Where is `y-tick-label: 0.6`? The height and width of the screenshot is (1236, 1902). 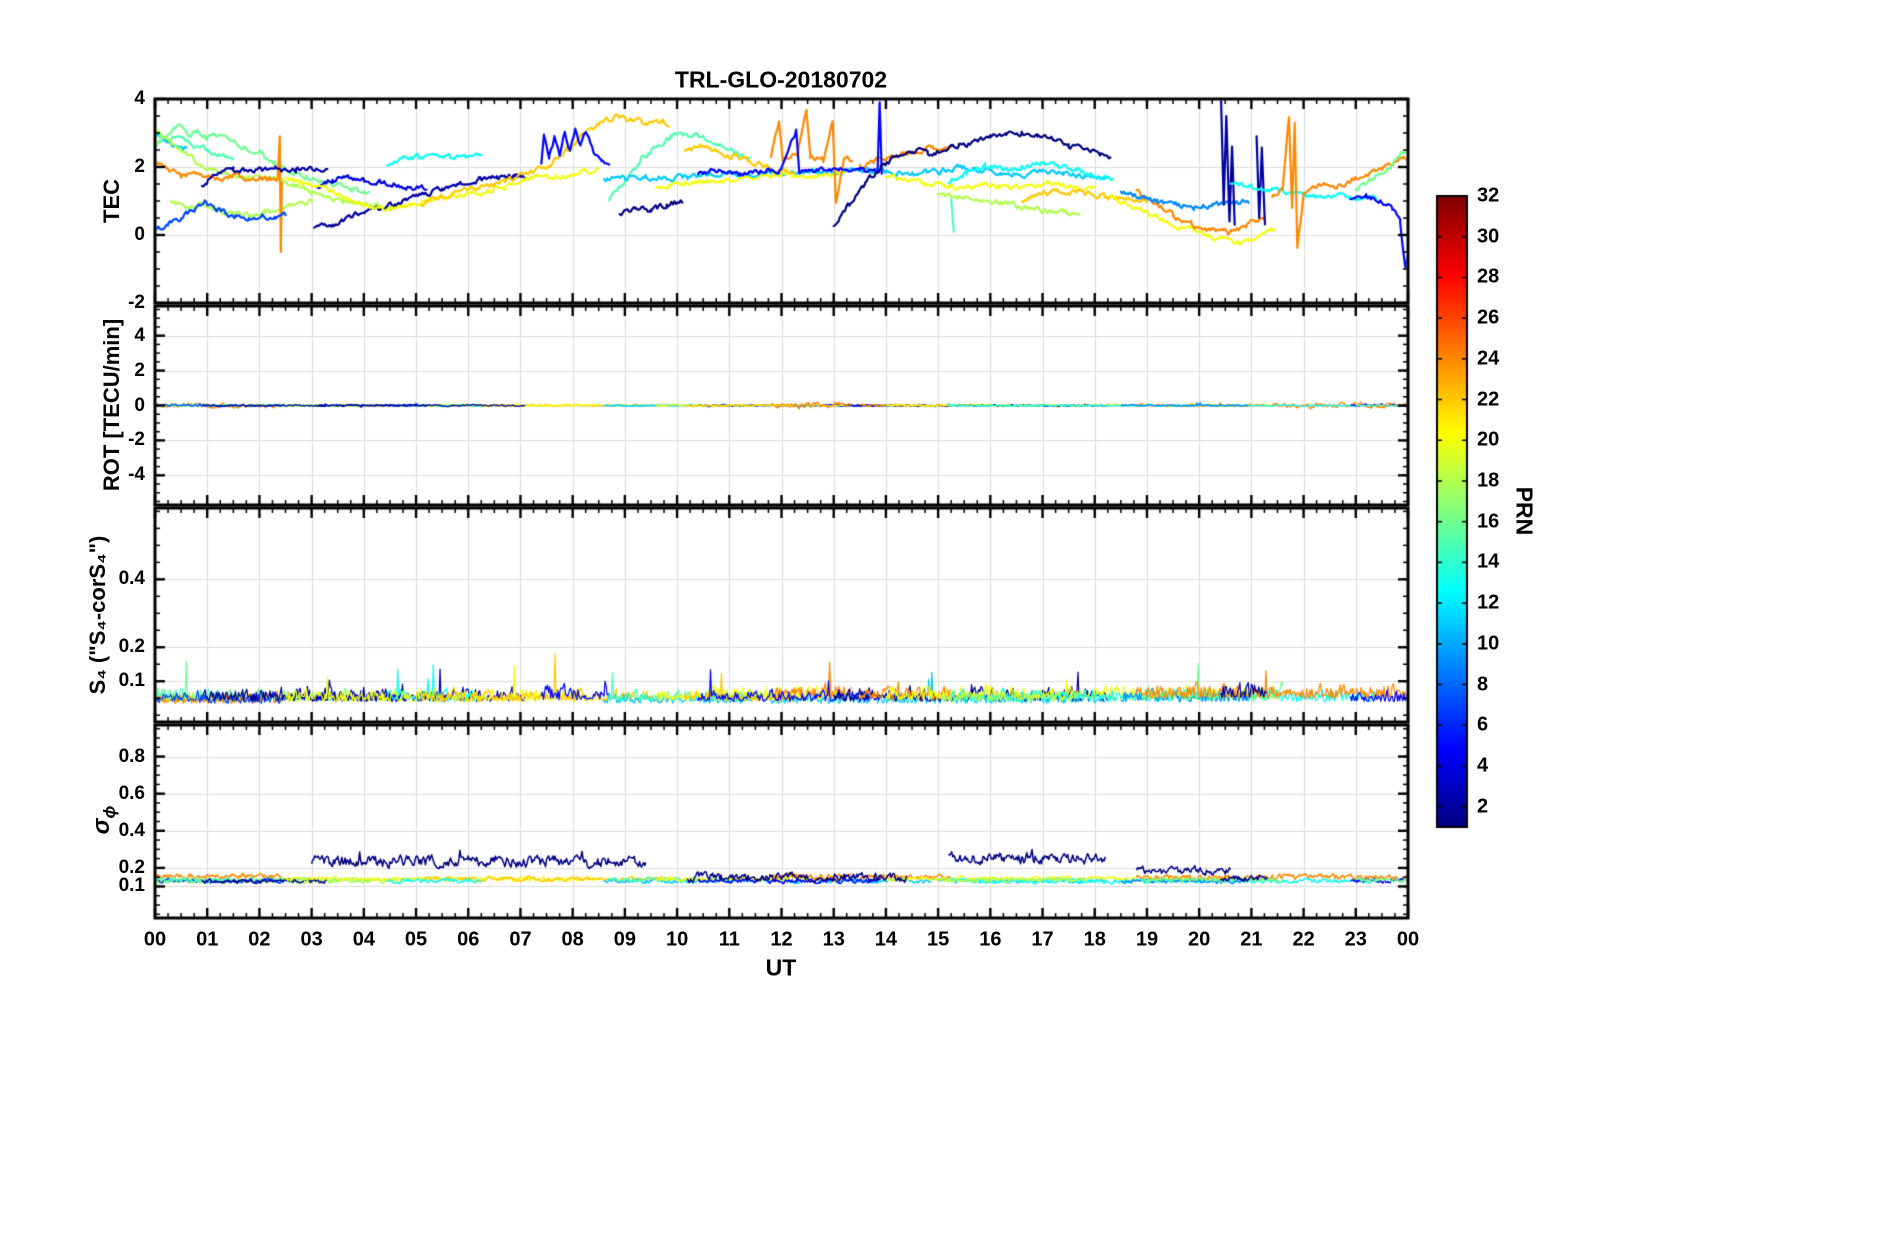 y-tick-label: 0.6 is located at coordinates (131, 793).